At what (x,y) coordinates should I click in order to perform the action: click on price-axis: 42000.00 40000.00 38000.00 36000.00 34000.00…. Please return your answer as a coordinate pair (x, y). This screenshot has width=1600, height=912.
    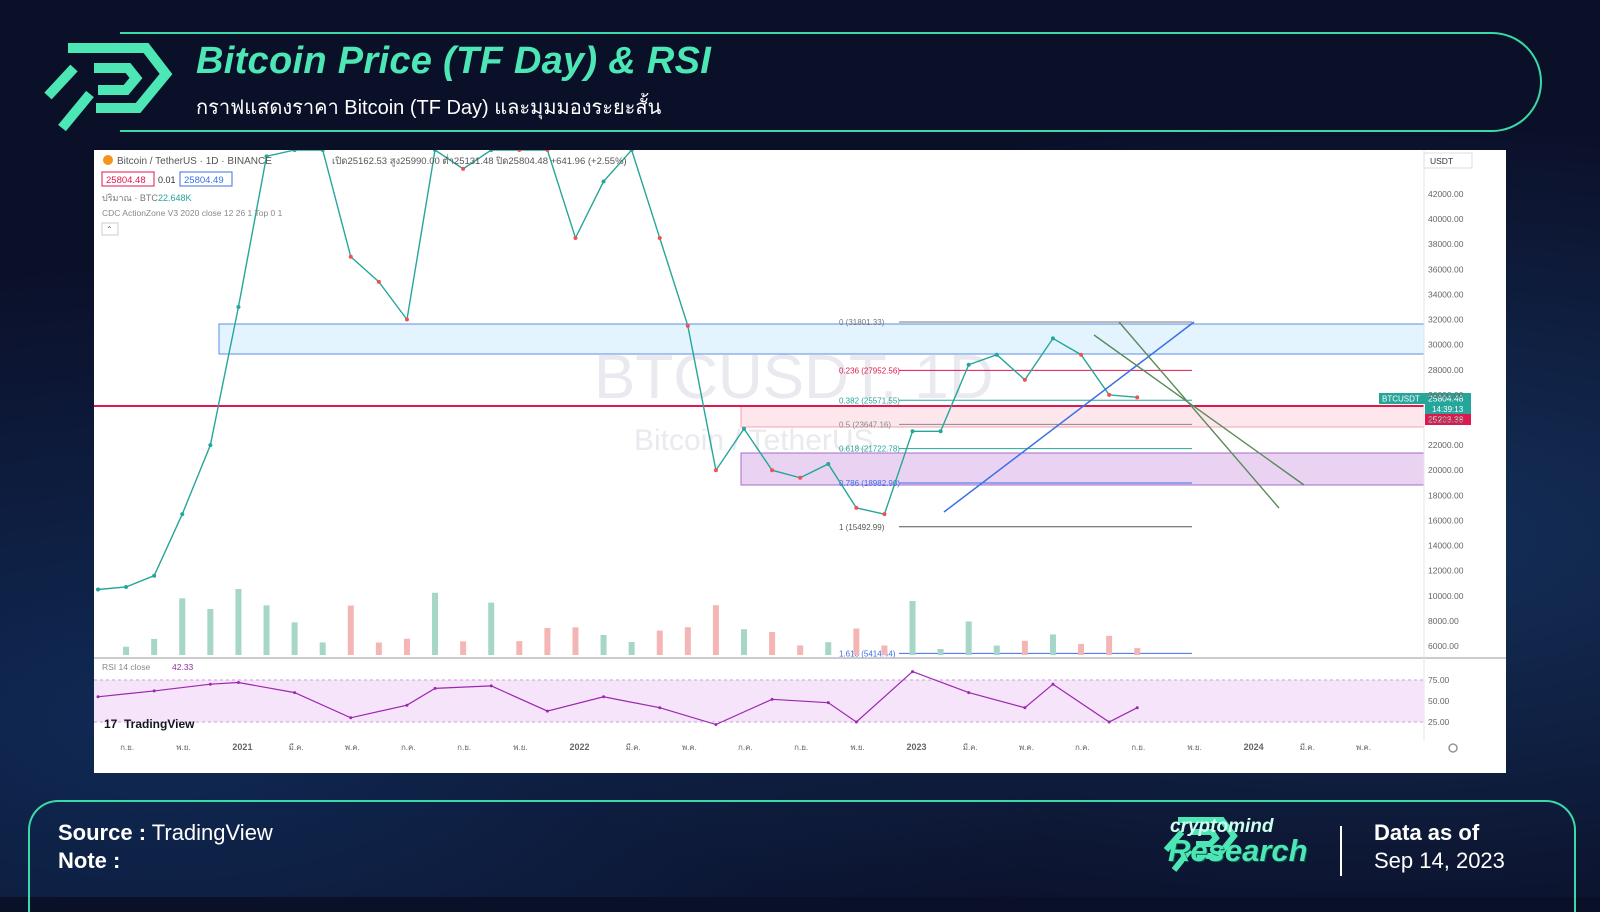
    Looking at the image, I should click on (1446, 420).